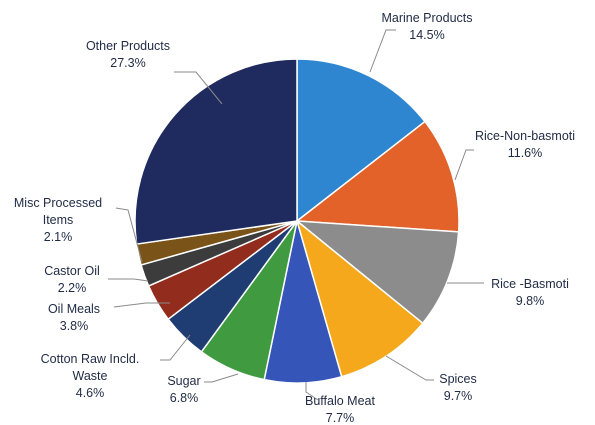 This screenshot has height=425, width=595. I want to click on pie-slice-marine-products, so click(361, 140).